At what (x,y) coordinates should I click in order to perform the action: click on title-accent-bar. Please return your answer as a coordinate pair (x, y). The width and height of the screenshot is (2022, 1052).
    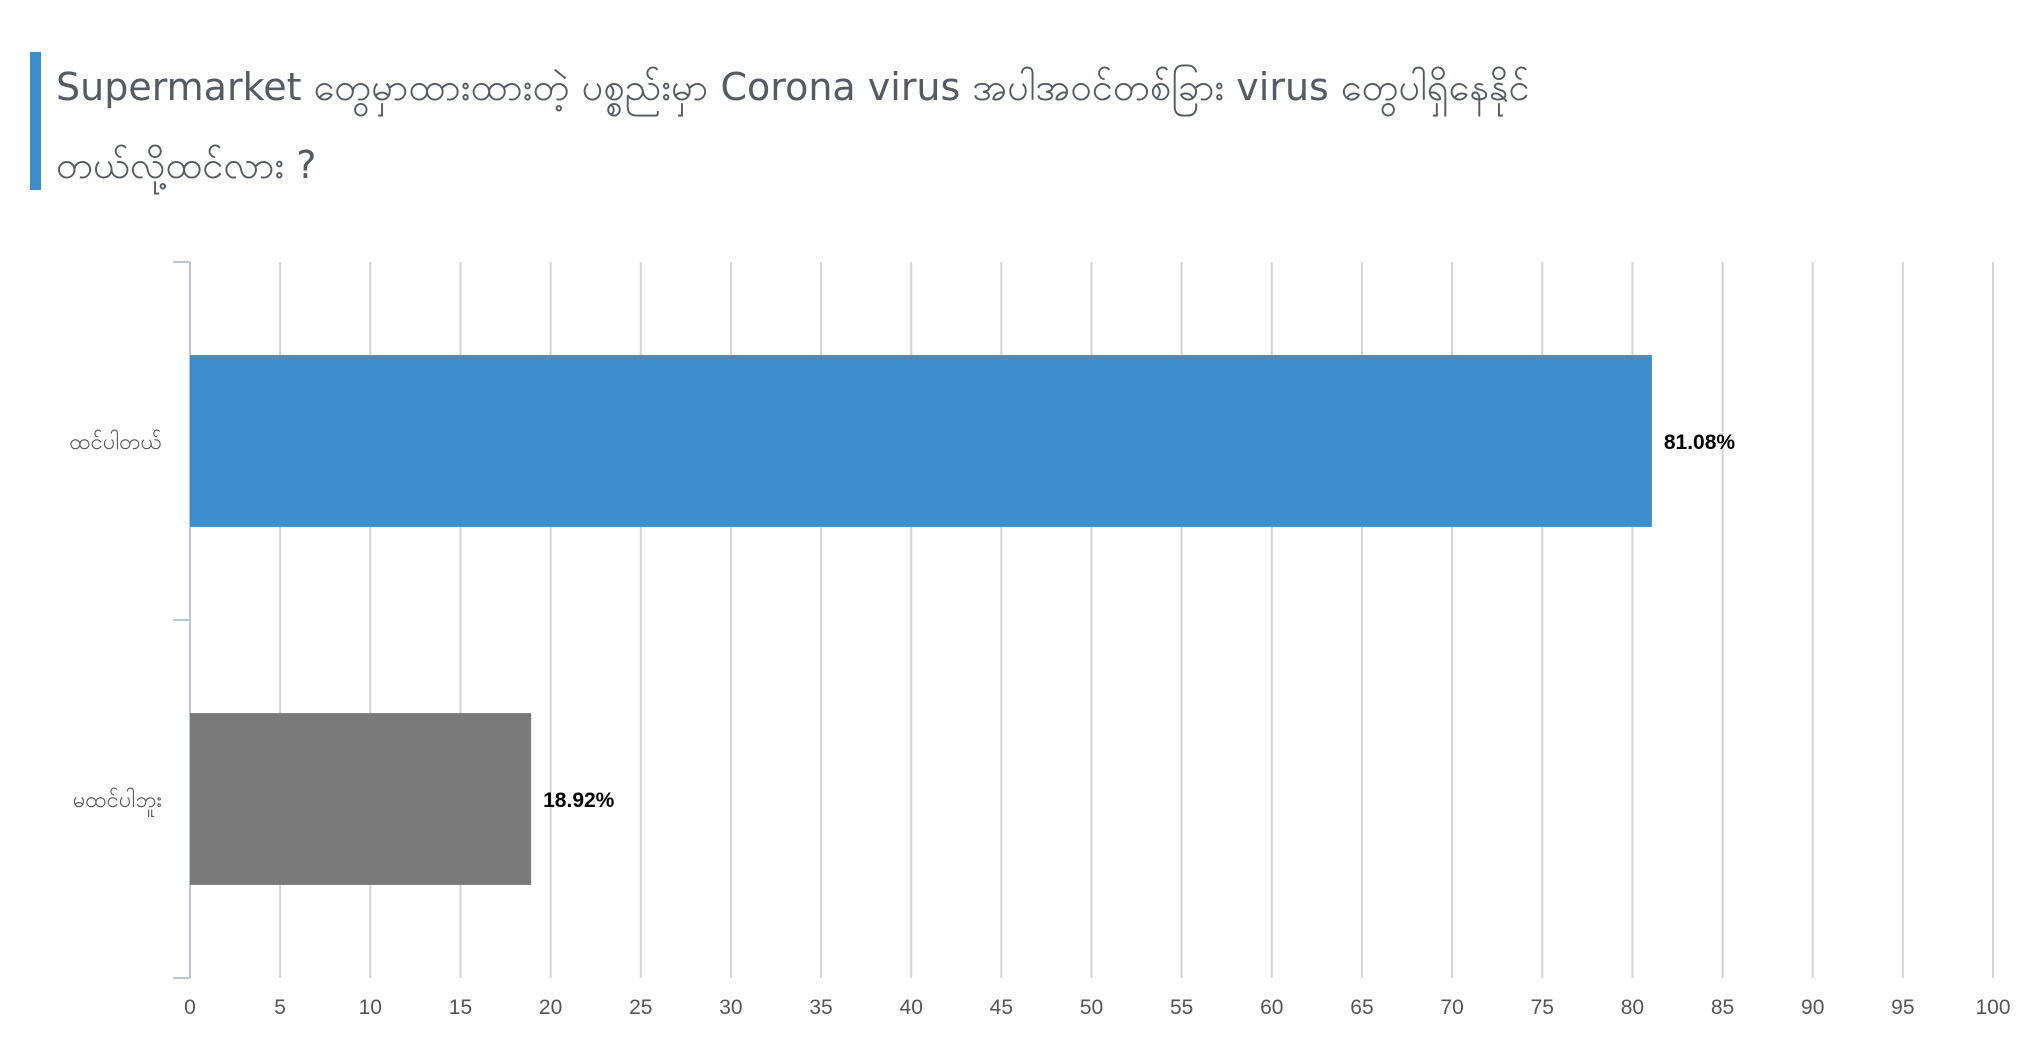
    Looking at the image, I should click on (35, 121).